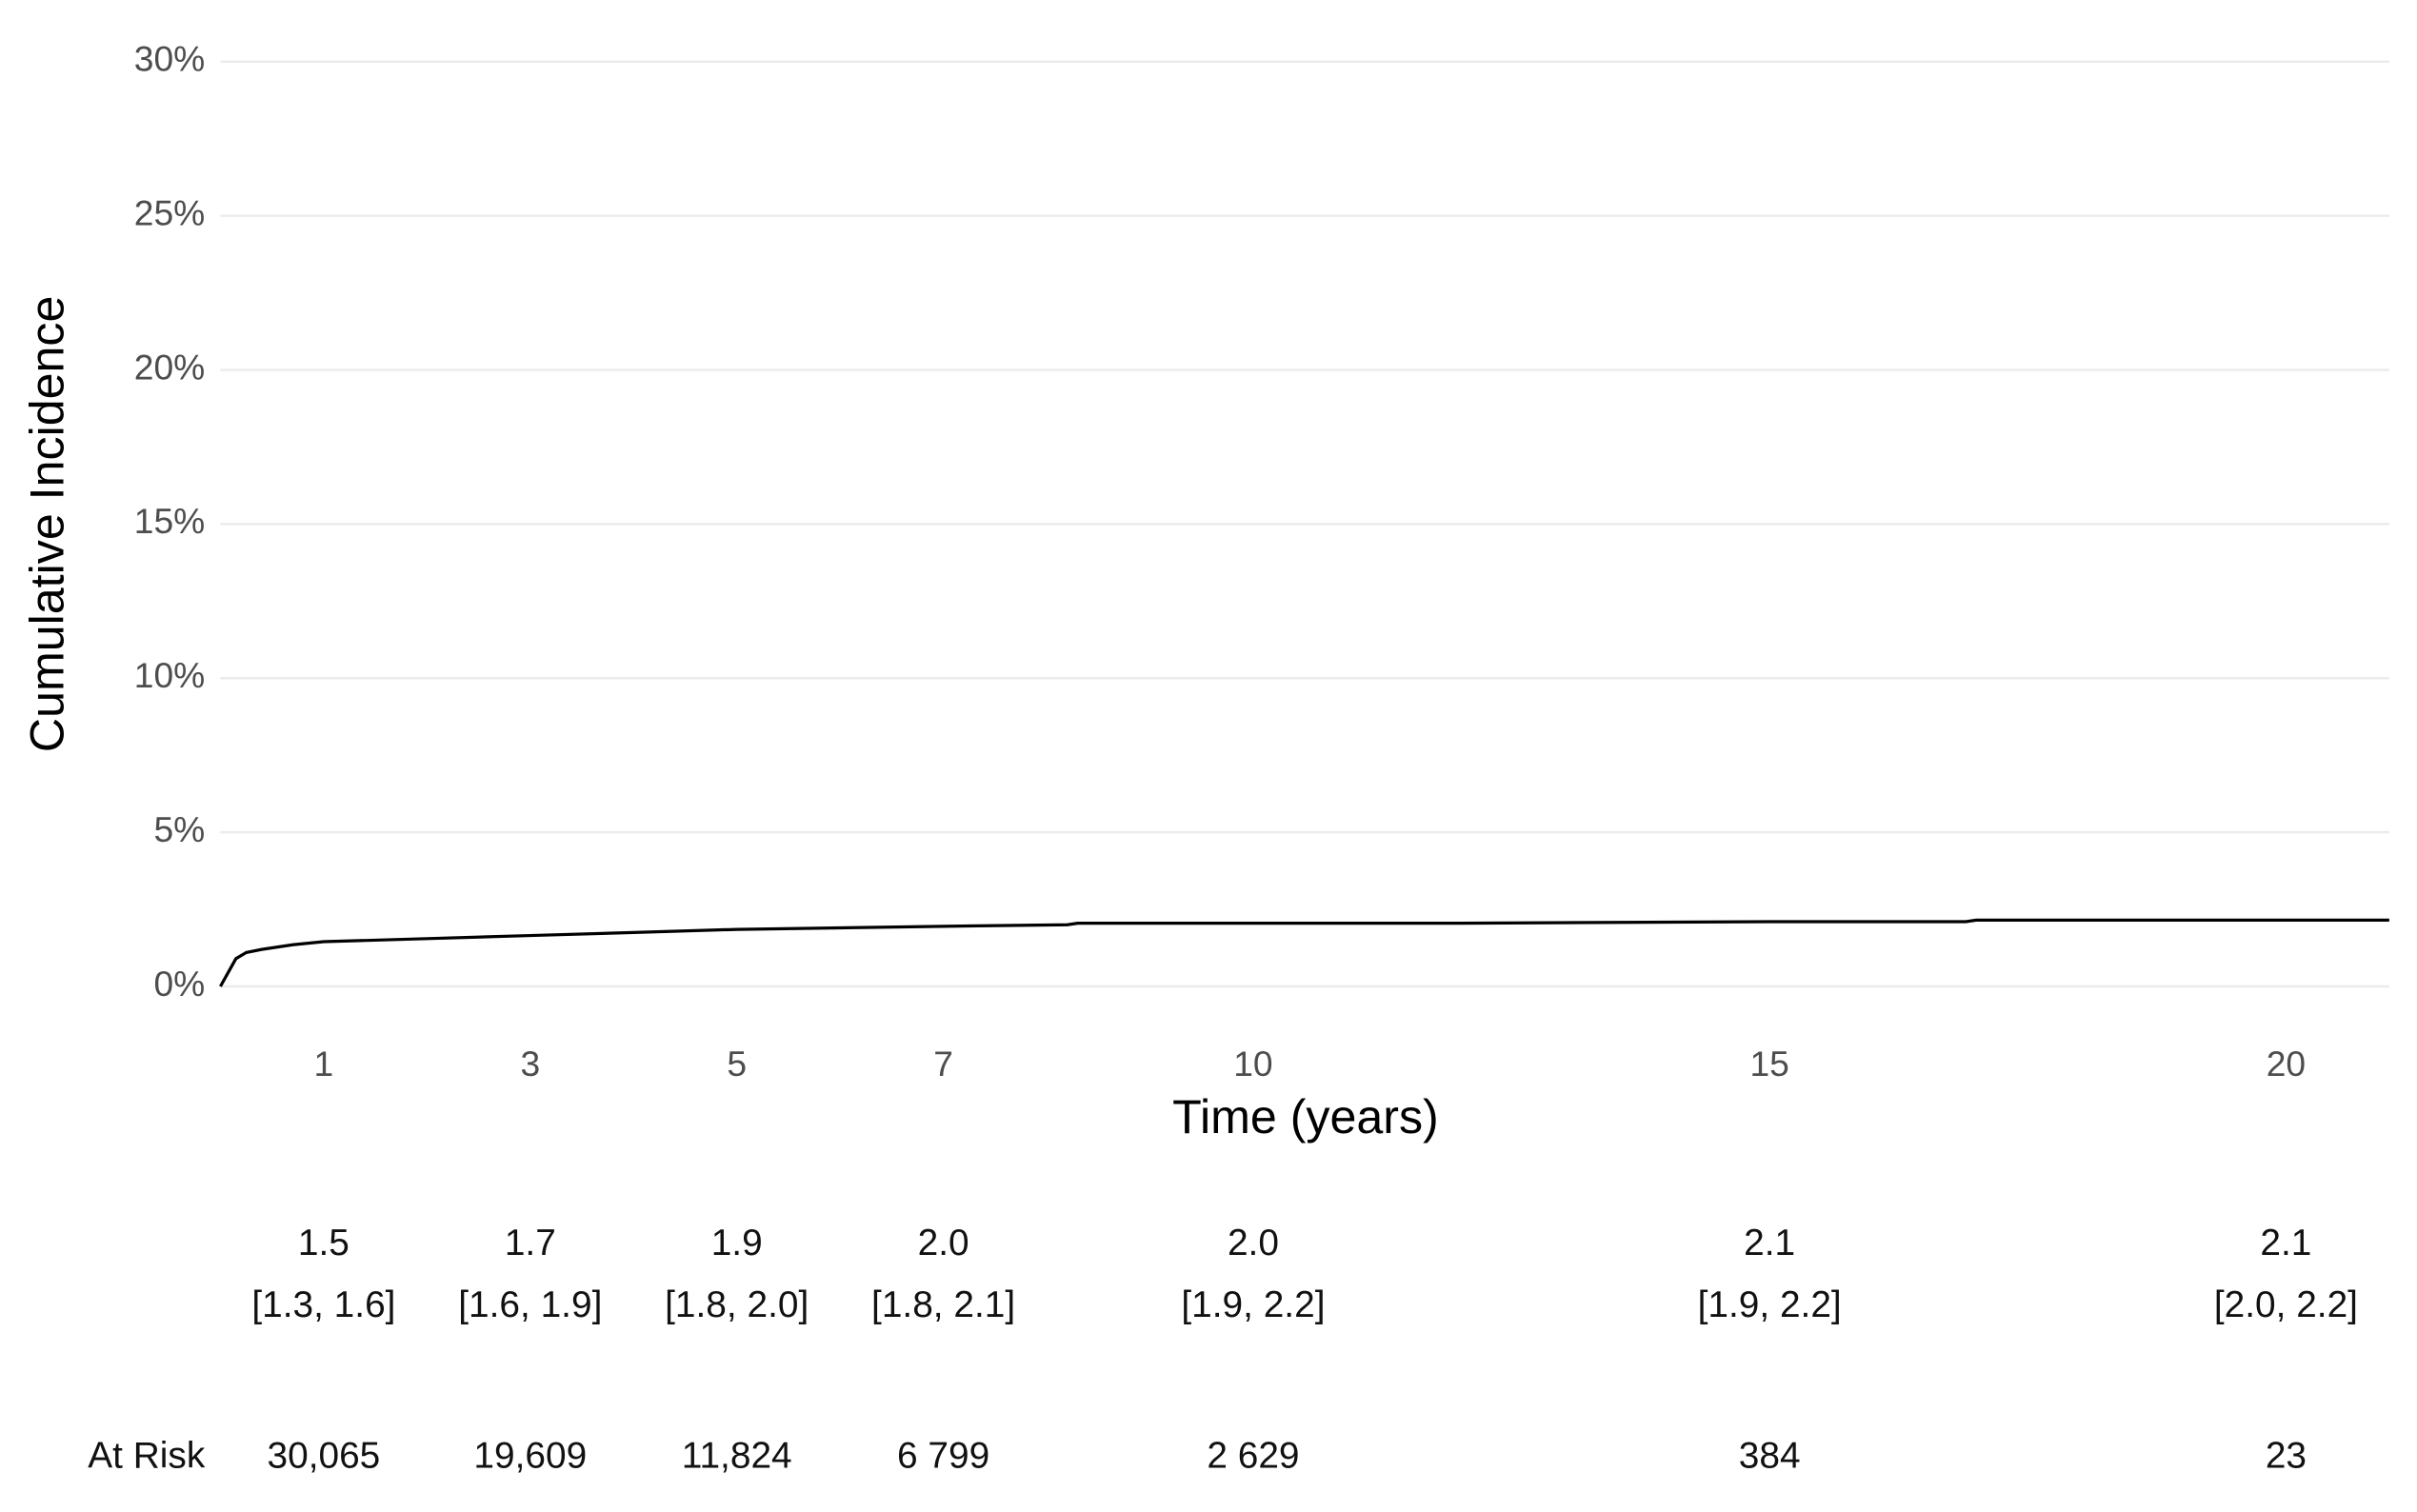 Image resolution: width=2417 pixels, height=1512 pixels. Describe the element at coordinates (323, 1304) in the screenshot. I see `interval: [1.3, 1.6]` at that location.